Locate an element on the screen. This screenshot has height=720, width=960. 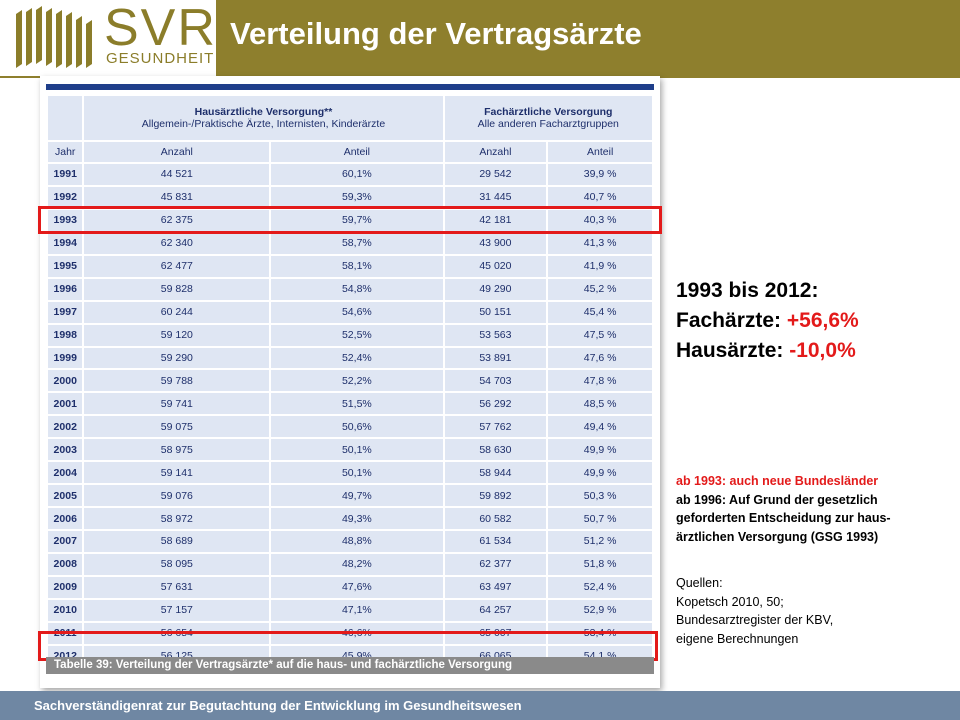
year-cell: 2007 is located at coordinates (65, 541).